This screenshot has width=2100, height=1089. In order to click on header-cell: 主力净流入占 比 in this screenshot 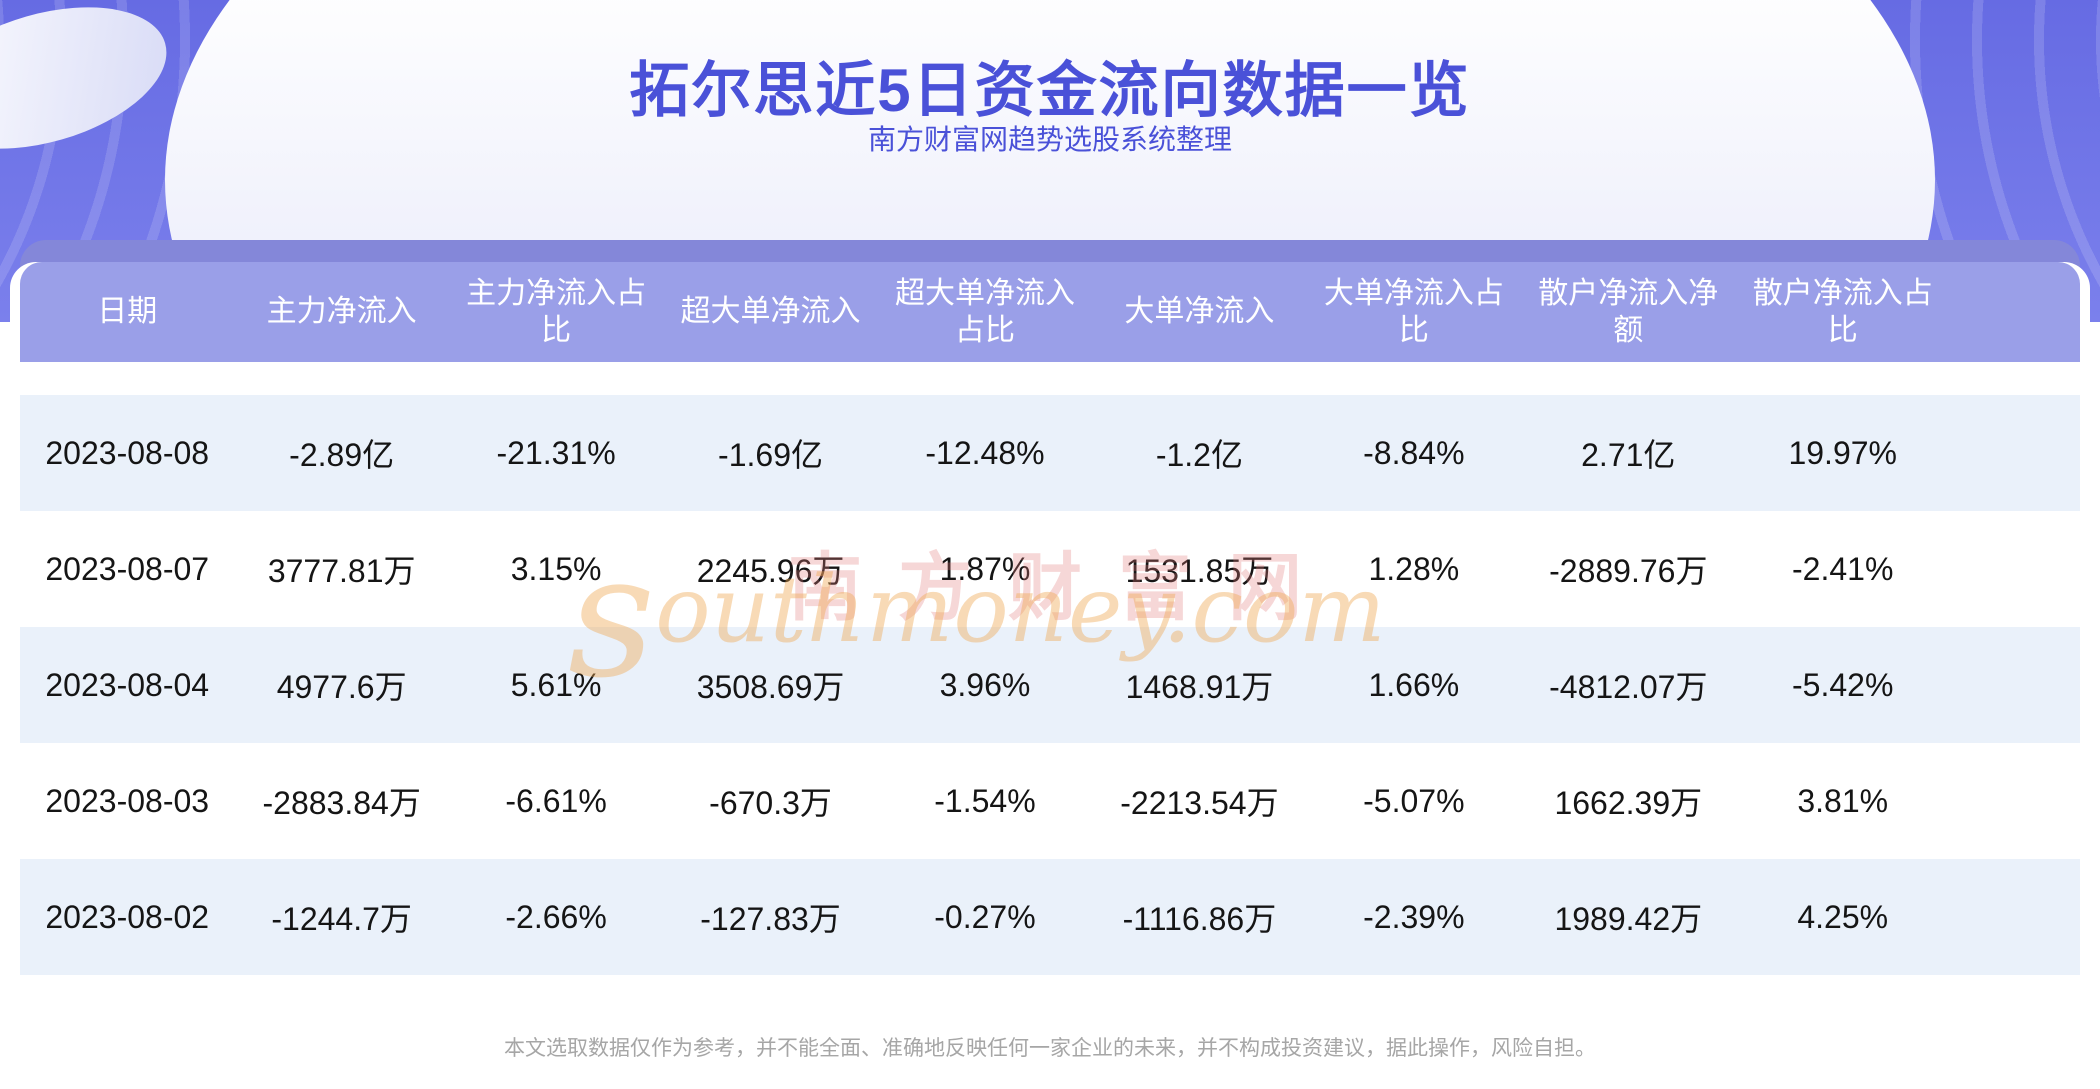, I will do `click(556, 312)`.